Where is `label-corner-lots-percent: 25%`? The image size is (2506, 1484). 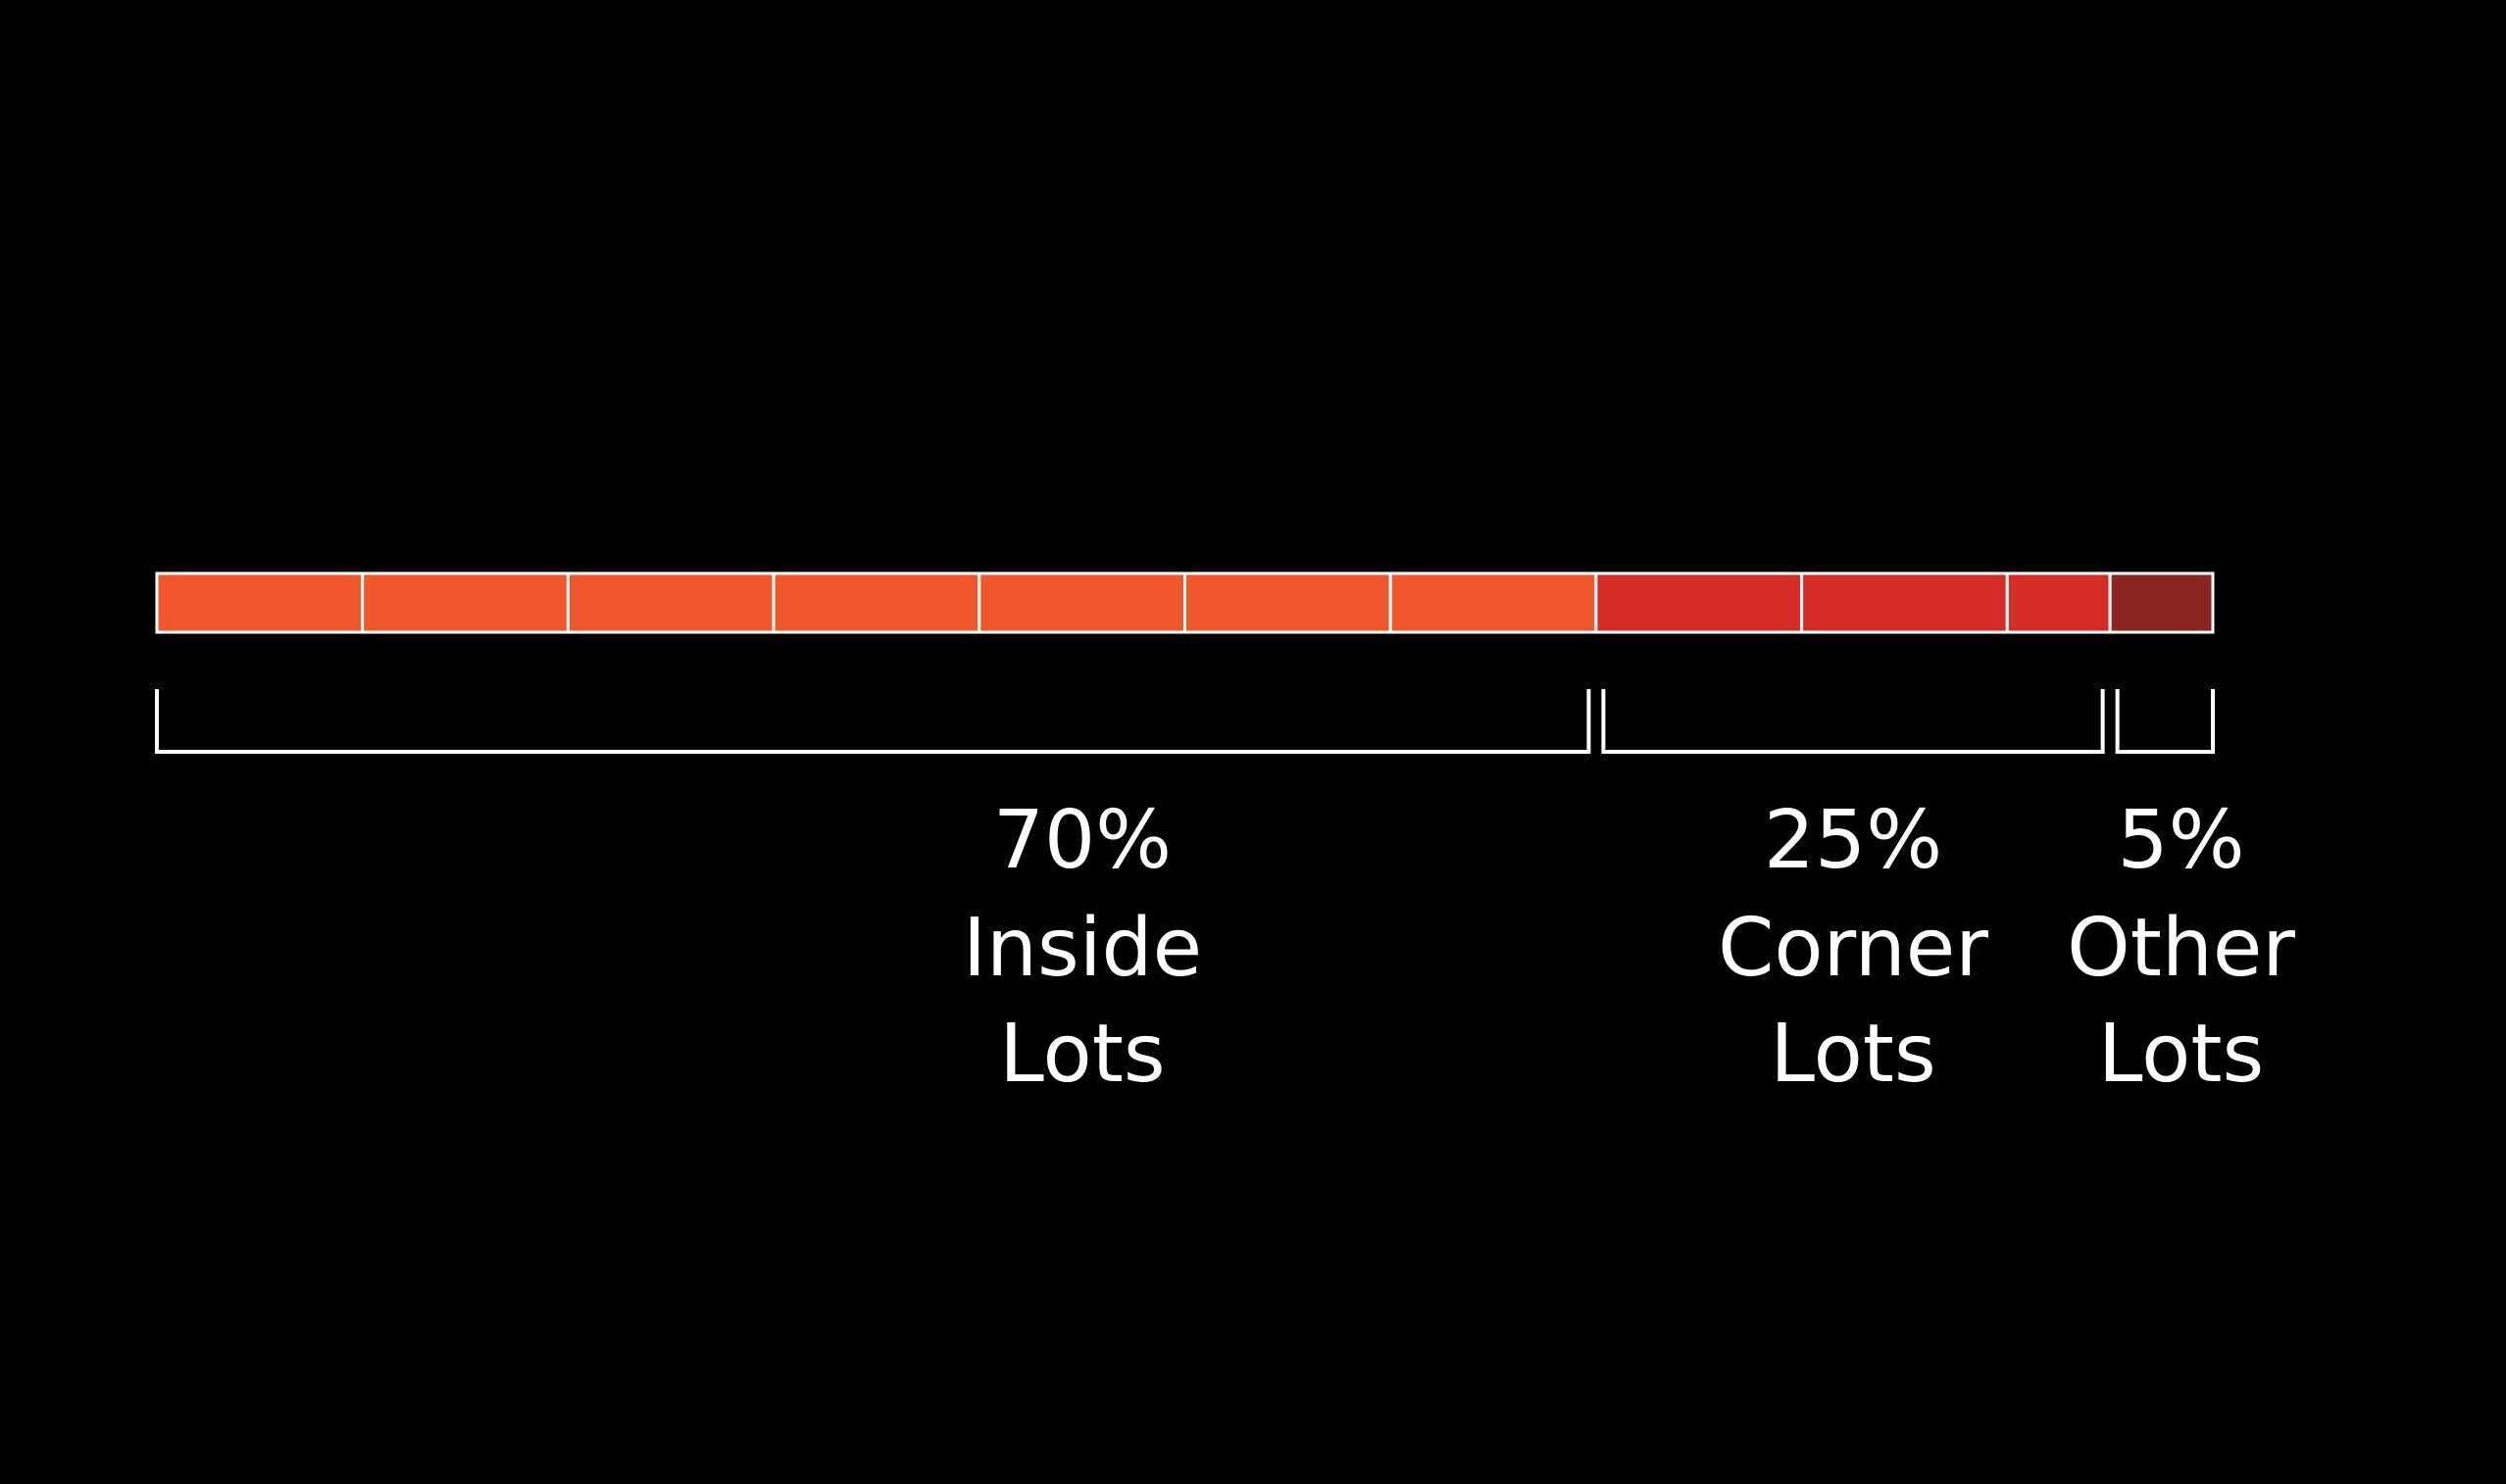 label-corner-lots-percent: 25% is located at coordinates (1853, 840).